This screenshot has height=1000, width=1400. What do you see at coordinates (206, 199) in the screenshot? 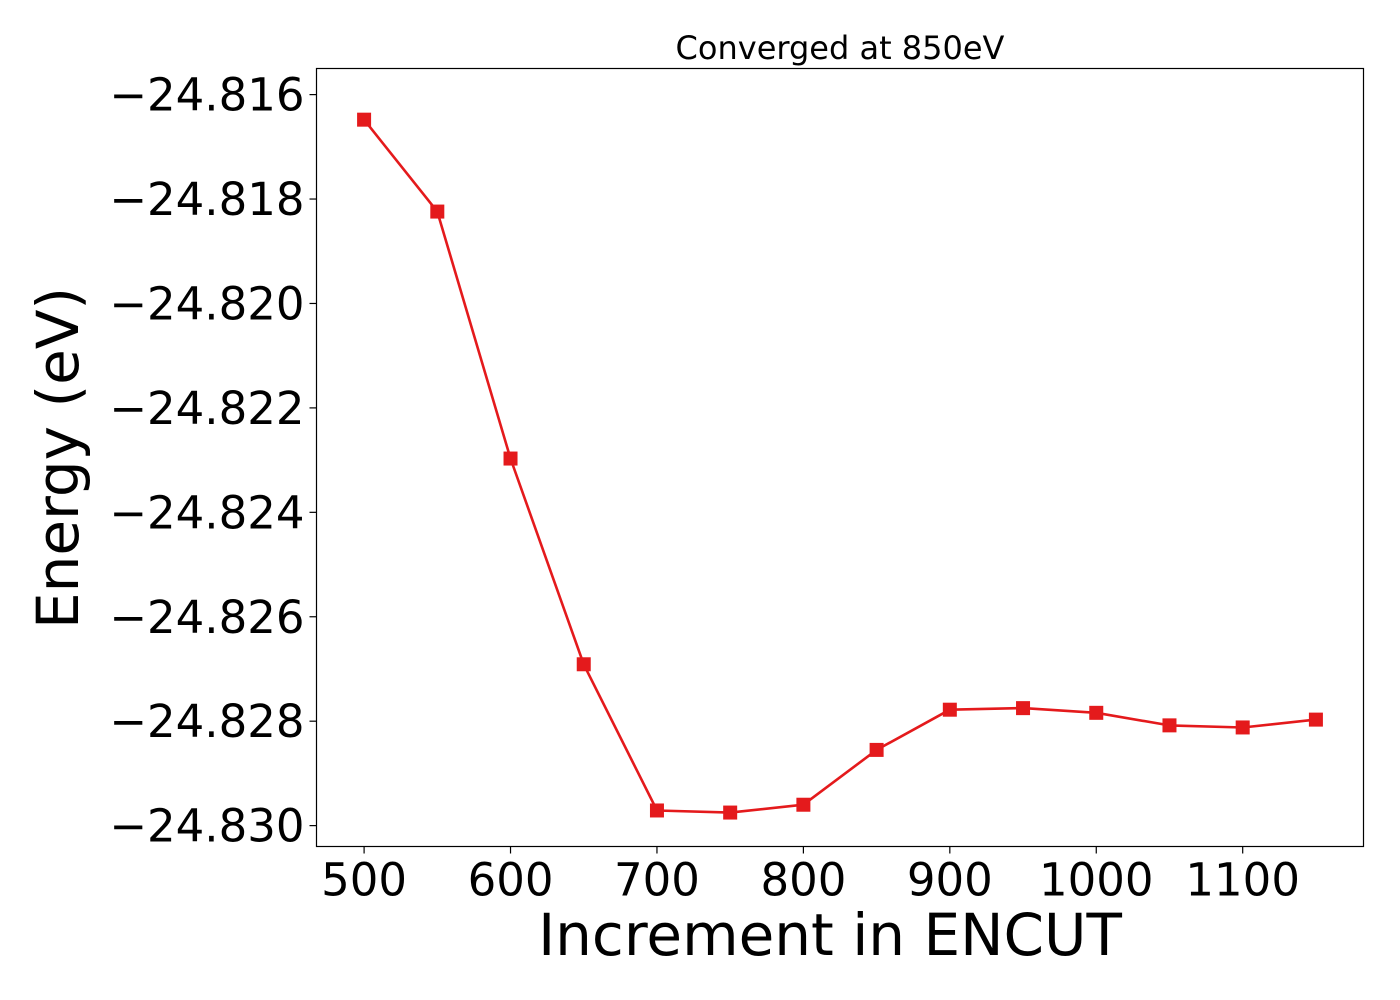
I see `y-tick-label: −24.818` at bounding box center [206, 199].